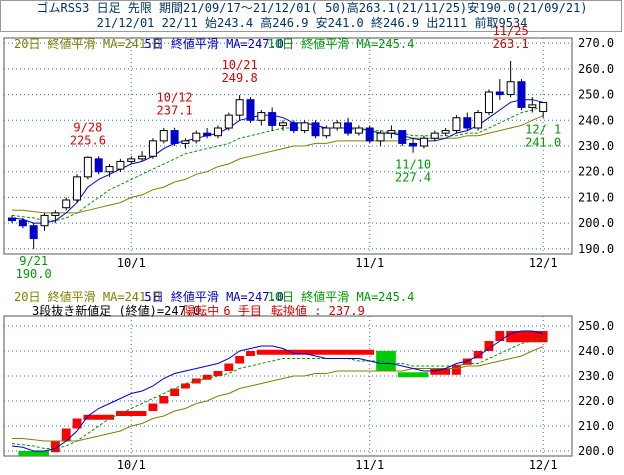 The width and height of the screenshot is (624, 475). I want to click on price-x-tick-label: 11/1, so click(369, 263).